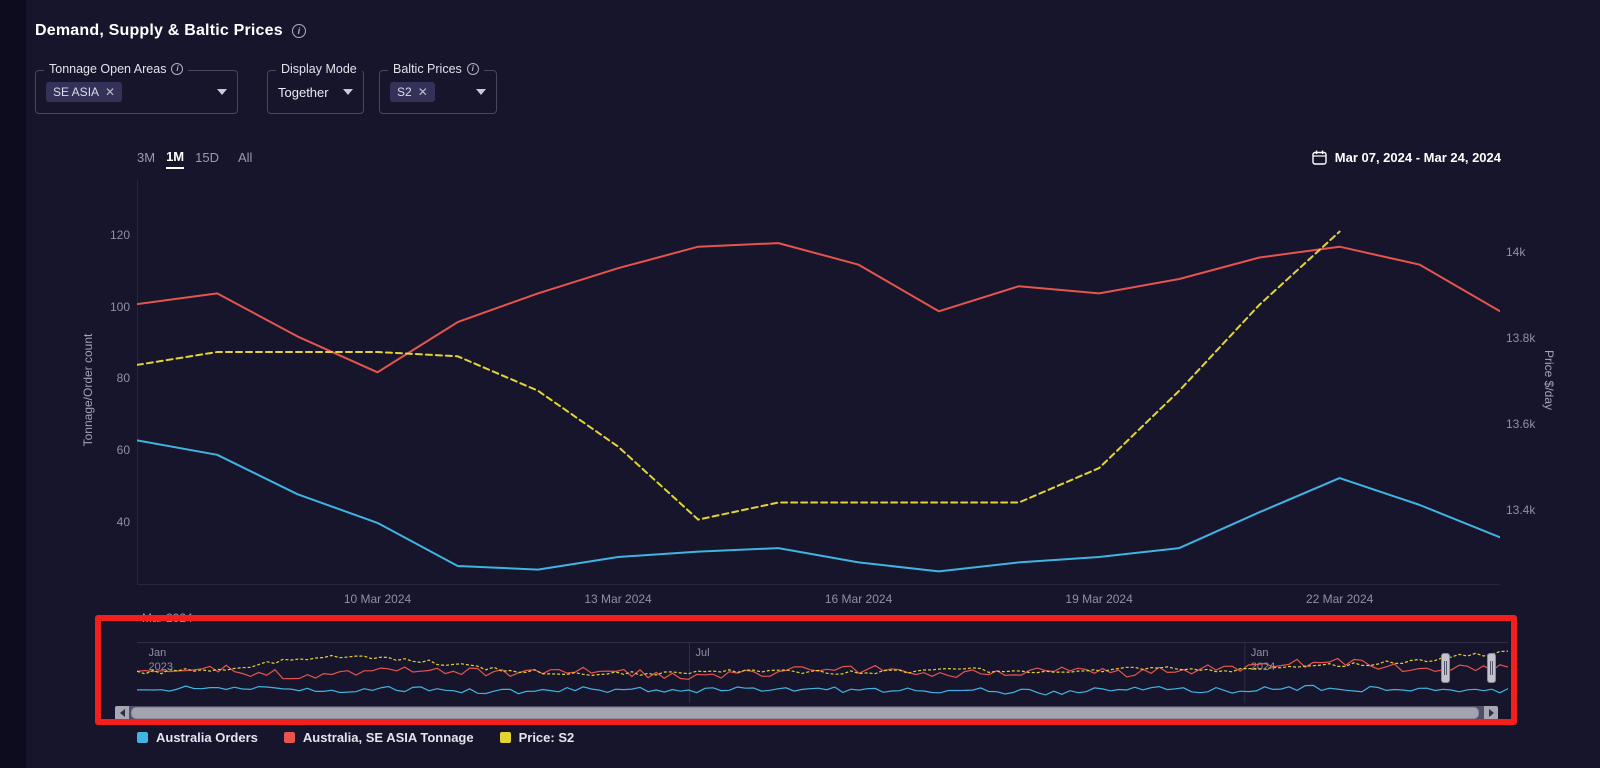 The image size is (1600, 768). Describe the element at coordinates (207, 737) in the screenshot. I see `legend-label: Australia Orders` at that location.